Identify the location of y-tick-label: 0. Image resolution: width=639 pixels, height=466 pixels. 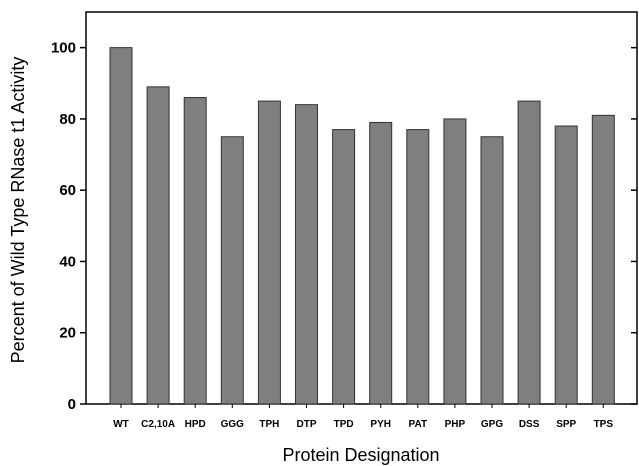
(72, 404).